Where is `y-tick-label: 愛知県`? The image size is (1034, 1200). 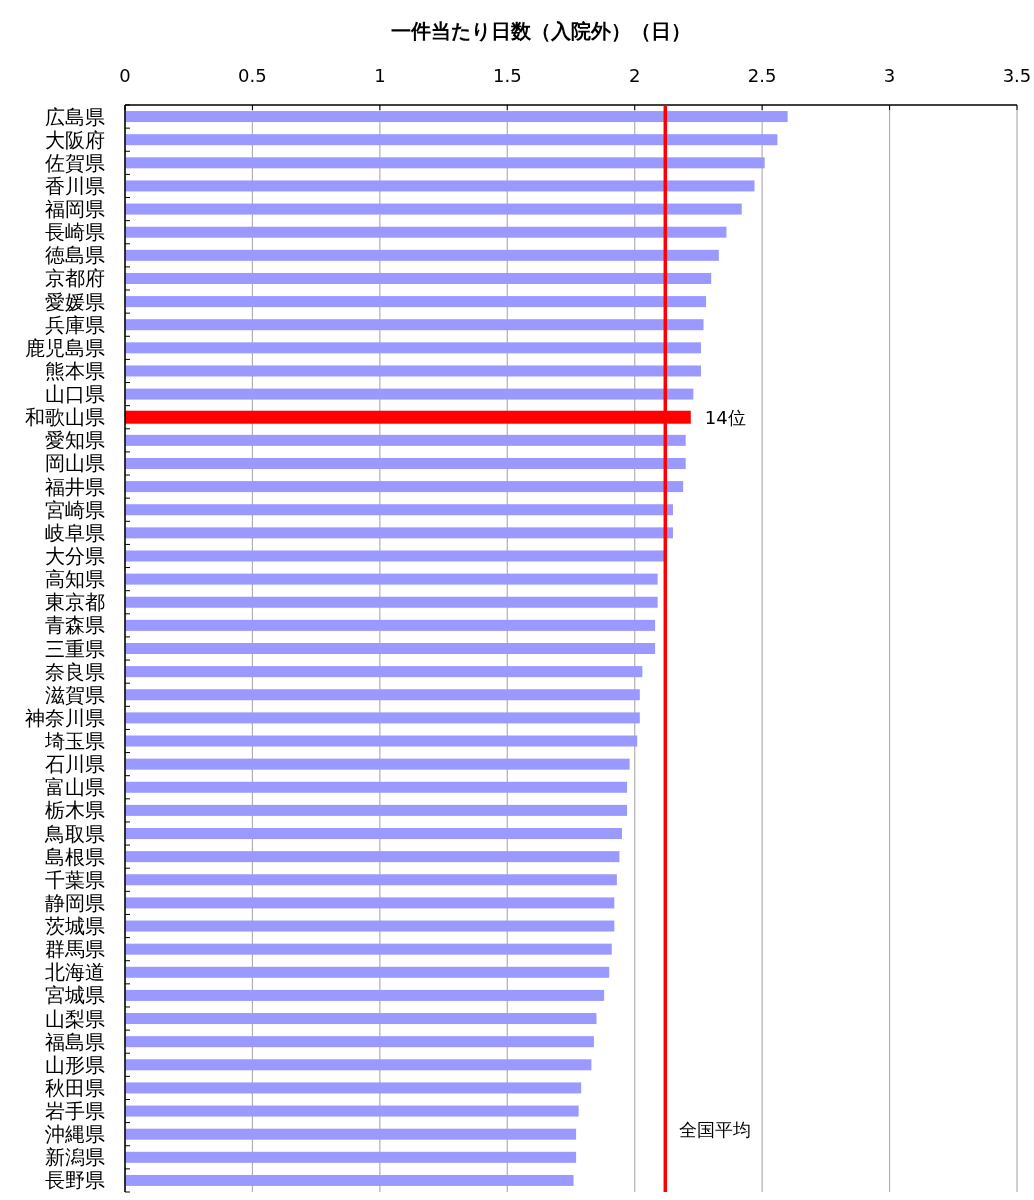 y-tick-label: 愛知県 is located at coordinates (75, 440).